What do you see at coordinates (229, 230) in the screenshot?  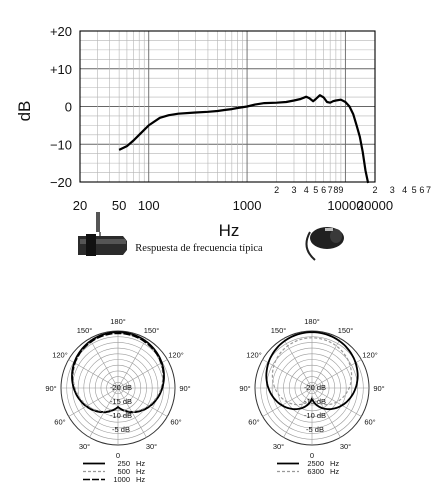 I see `x-axis-label: Hz` at bounding box center [229, 230].